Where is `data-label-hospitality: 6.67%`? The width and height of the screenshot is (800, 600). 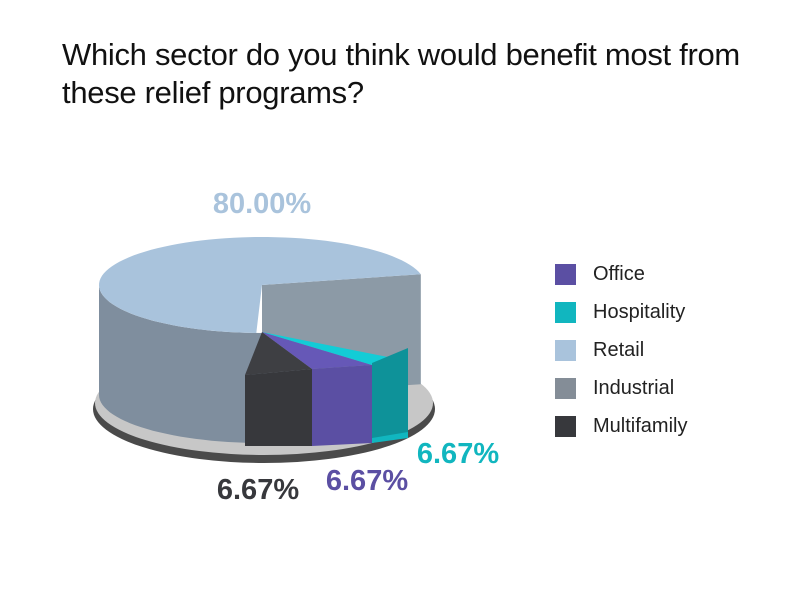 data-label-hospitality: 6.67% is located at coordinates (458, 454).